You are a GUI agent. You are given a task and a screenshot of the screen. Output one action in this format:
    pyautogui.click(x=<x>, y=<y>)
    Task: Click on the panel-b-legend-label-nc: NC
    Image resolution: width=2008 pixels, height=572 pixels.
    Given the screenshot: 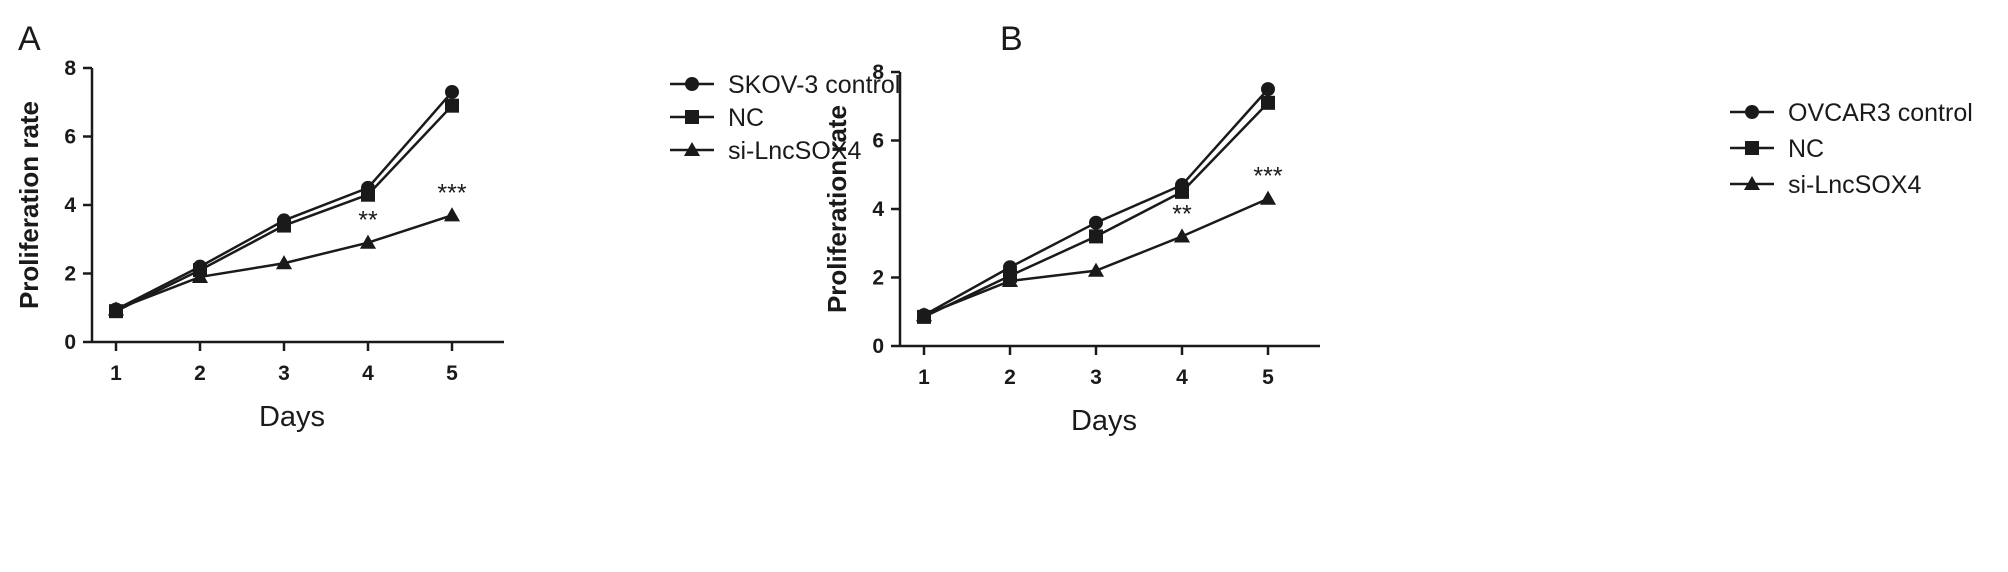 What is the action you would take?
    pyautogui.click(x=1806, y=149)
    